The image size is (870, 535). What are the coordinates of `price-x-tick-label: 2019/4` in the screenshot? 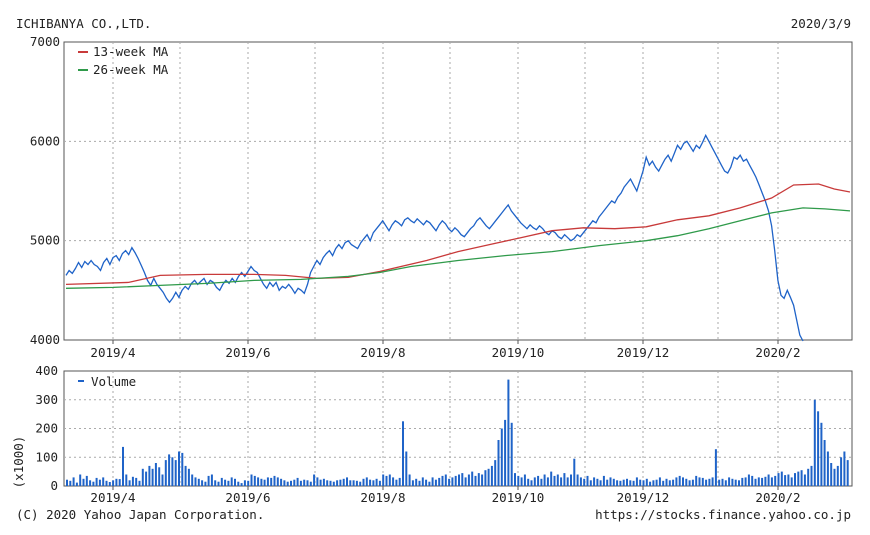 It's located at (112, 352).